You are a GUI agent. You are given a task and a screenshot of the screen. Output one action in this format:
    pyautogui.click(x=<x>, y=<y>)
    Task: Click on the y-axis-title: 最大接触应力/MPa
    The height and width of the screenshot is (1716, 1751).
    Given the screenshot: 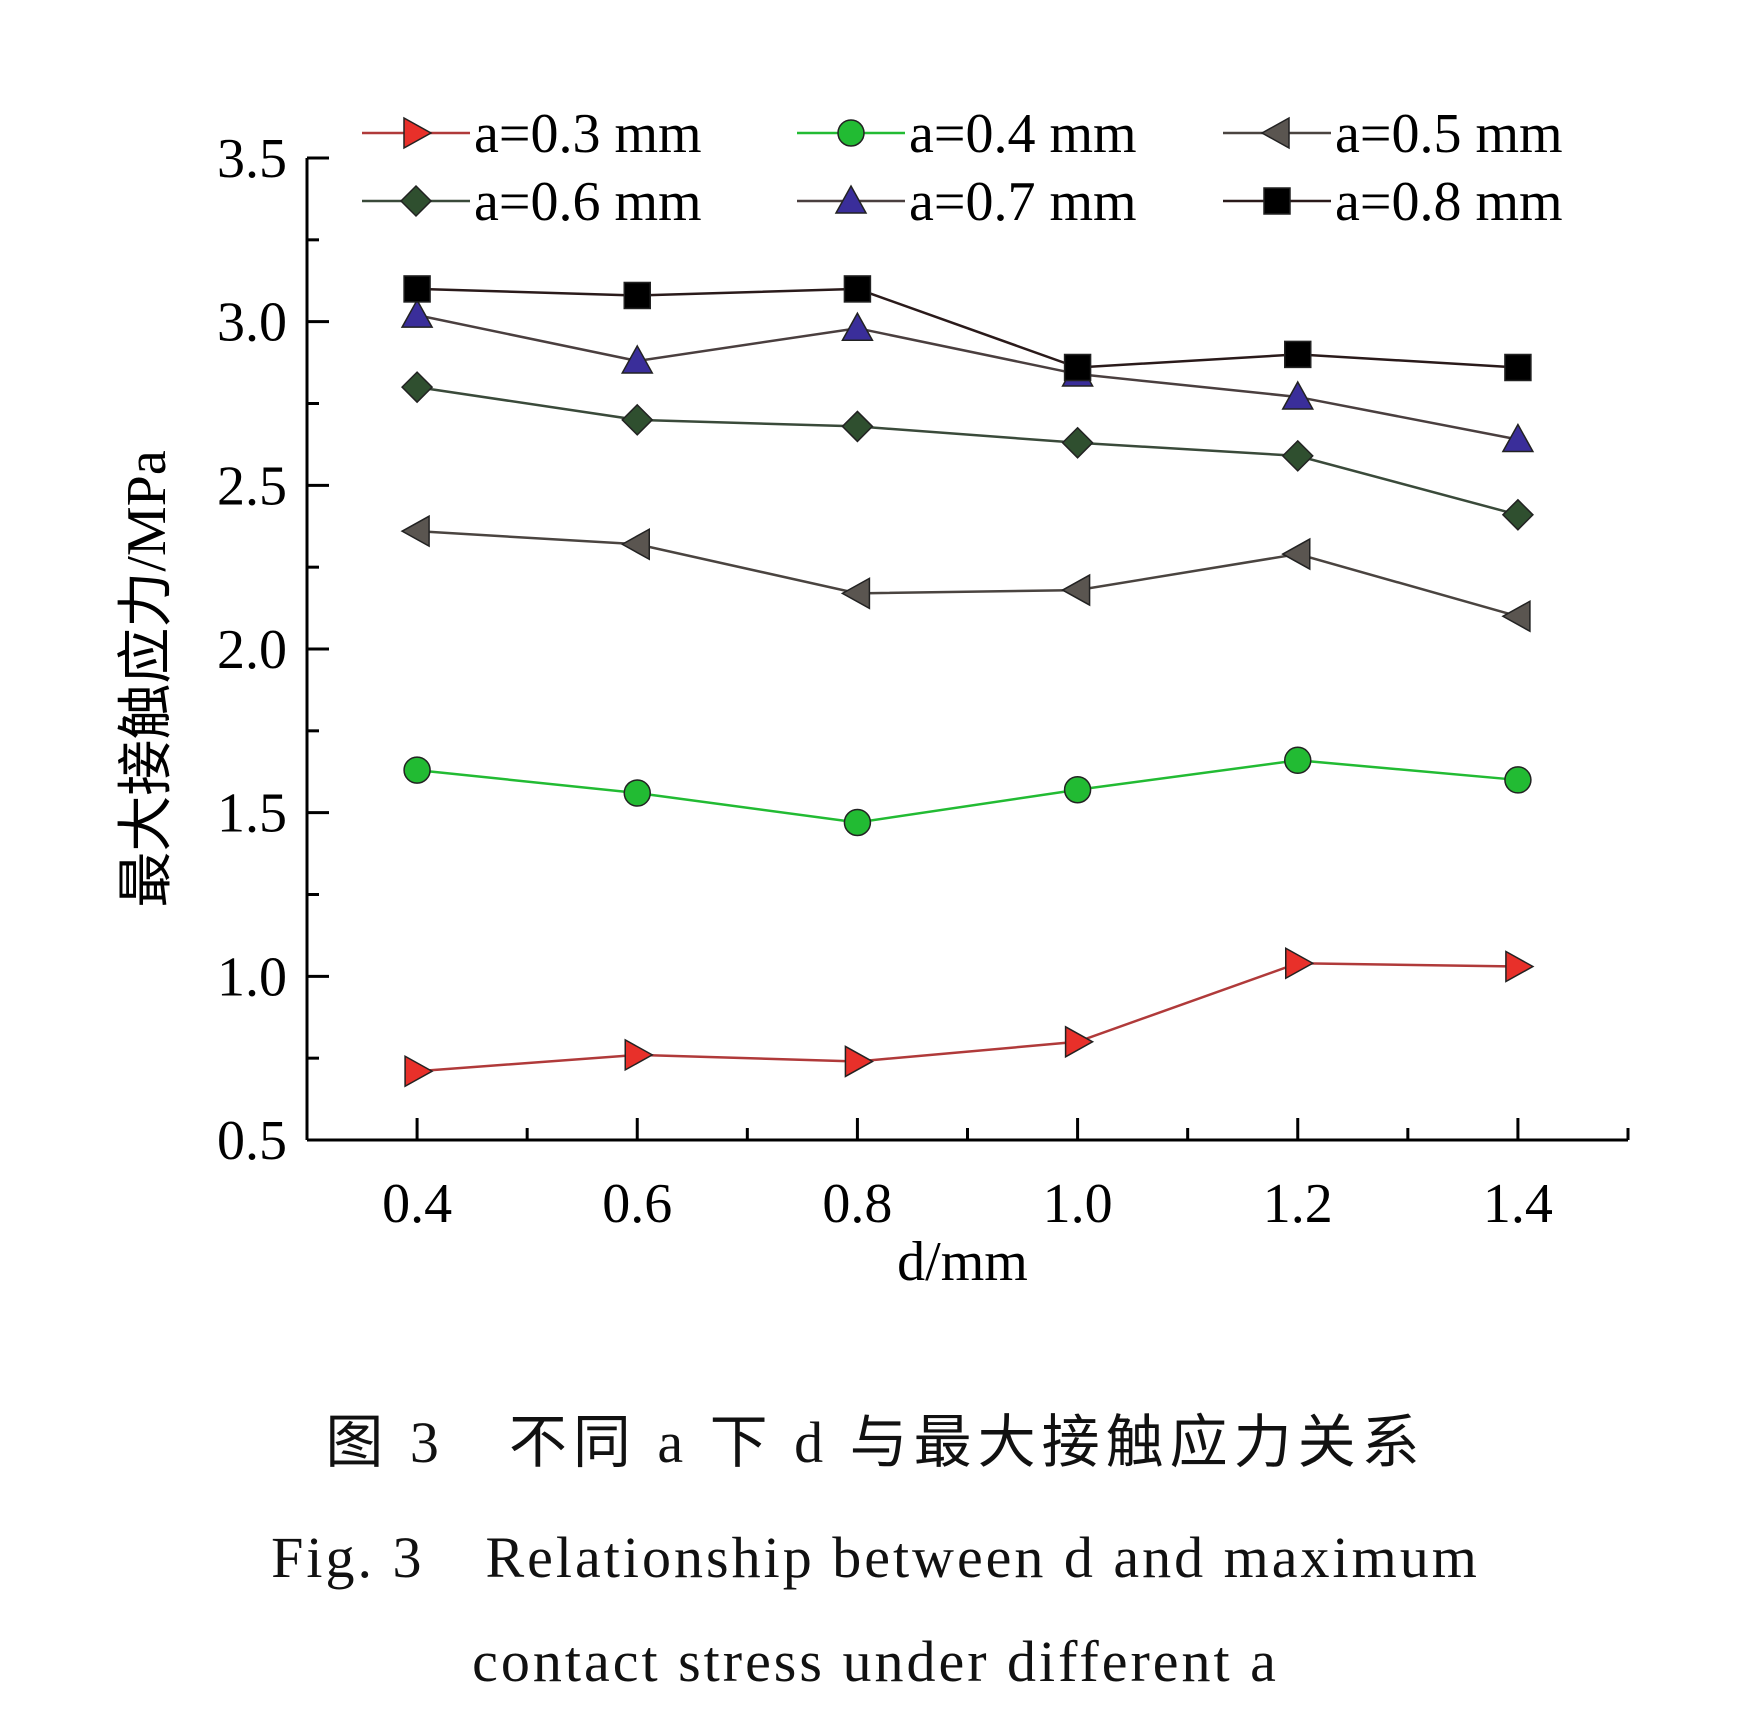 What is the action you would take?
    pyautogui.click(x=147, y=678)
    